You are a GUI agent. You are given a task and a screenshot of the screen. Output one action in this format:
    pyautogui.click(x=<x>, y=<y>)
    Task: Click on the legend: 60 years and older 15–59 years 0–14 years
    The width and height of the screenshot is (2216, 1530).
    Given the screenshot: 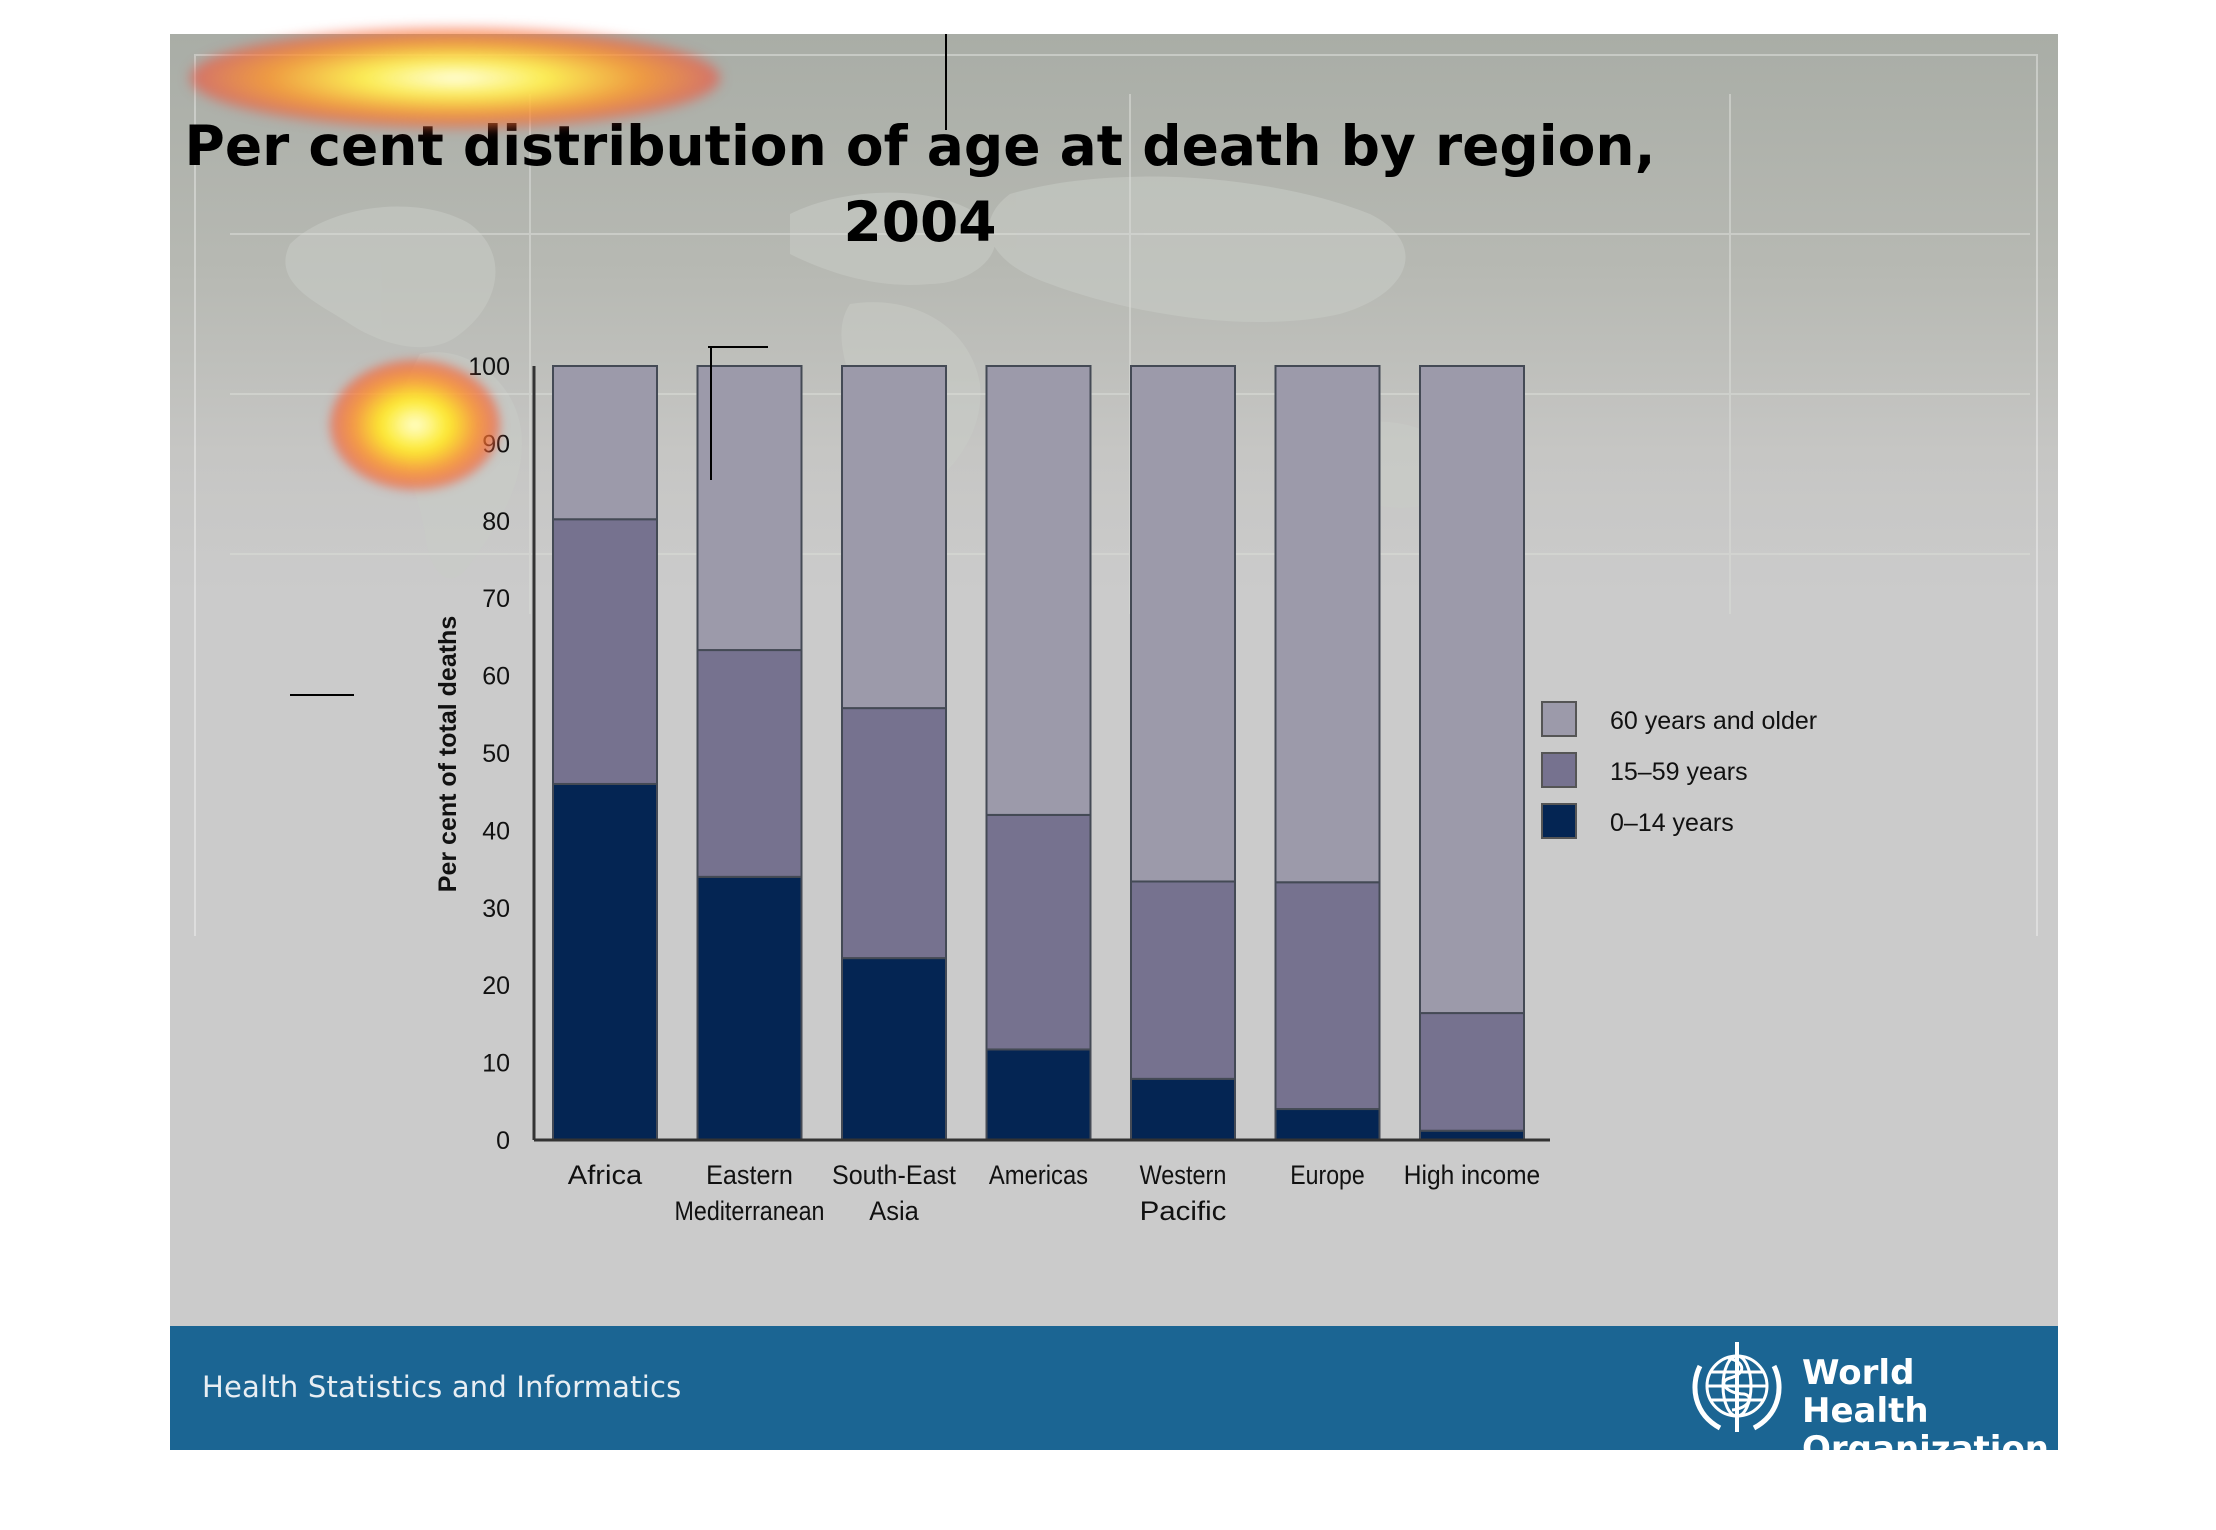 What is the action you would take?
    pyautogui.click(x=1679, y=770)
    